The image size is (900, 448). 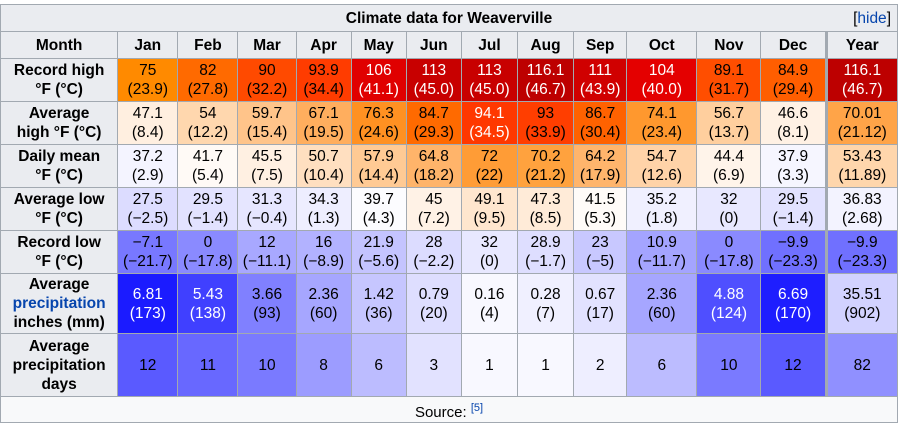 I want to click on cell-secondary-value: (43.9), so click(x=600, y=89).